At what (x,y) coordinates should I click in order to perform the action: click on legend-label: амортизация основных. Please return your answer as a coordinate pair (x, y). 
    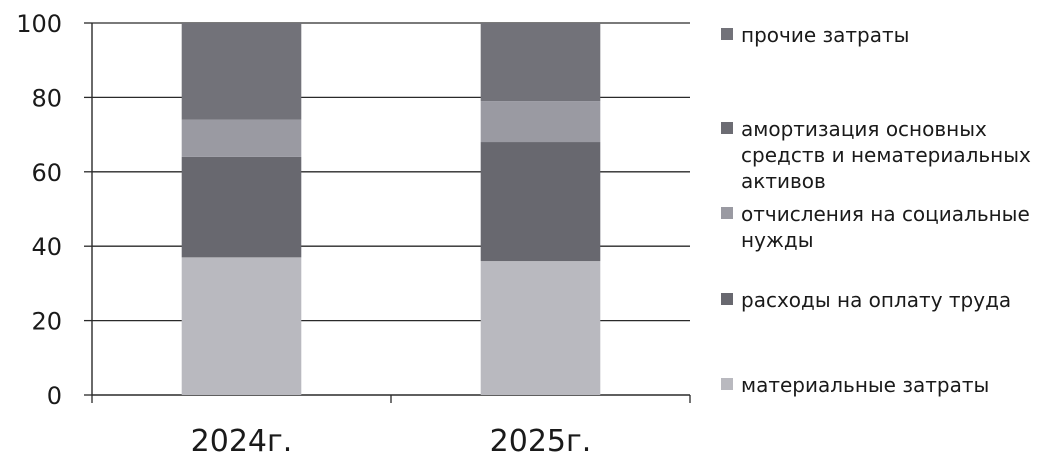
    Looking at the image, I should click on (864, 129).